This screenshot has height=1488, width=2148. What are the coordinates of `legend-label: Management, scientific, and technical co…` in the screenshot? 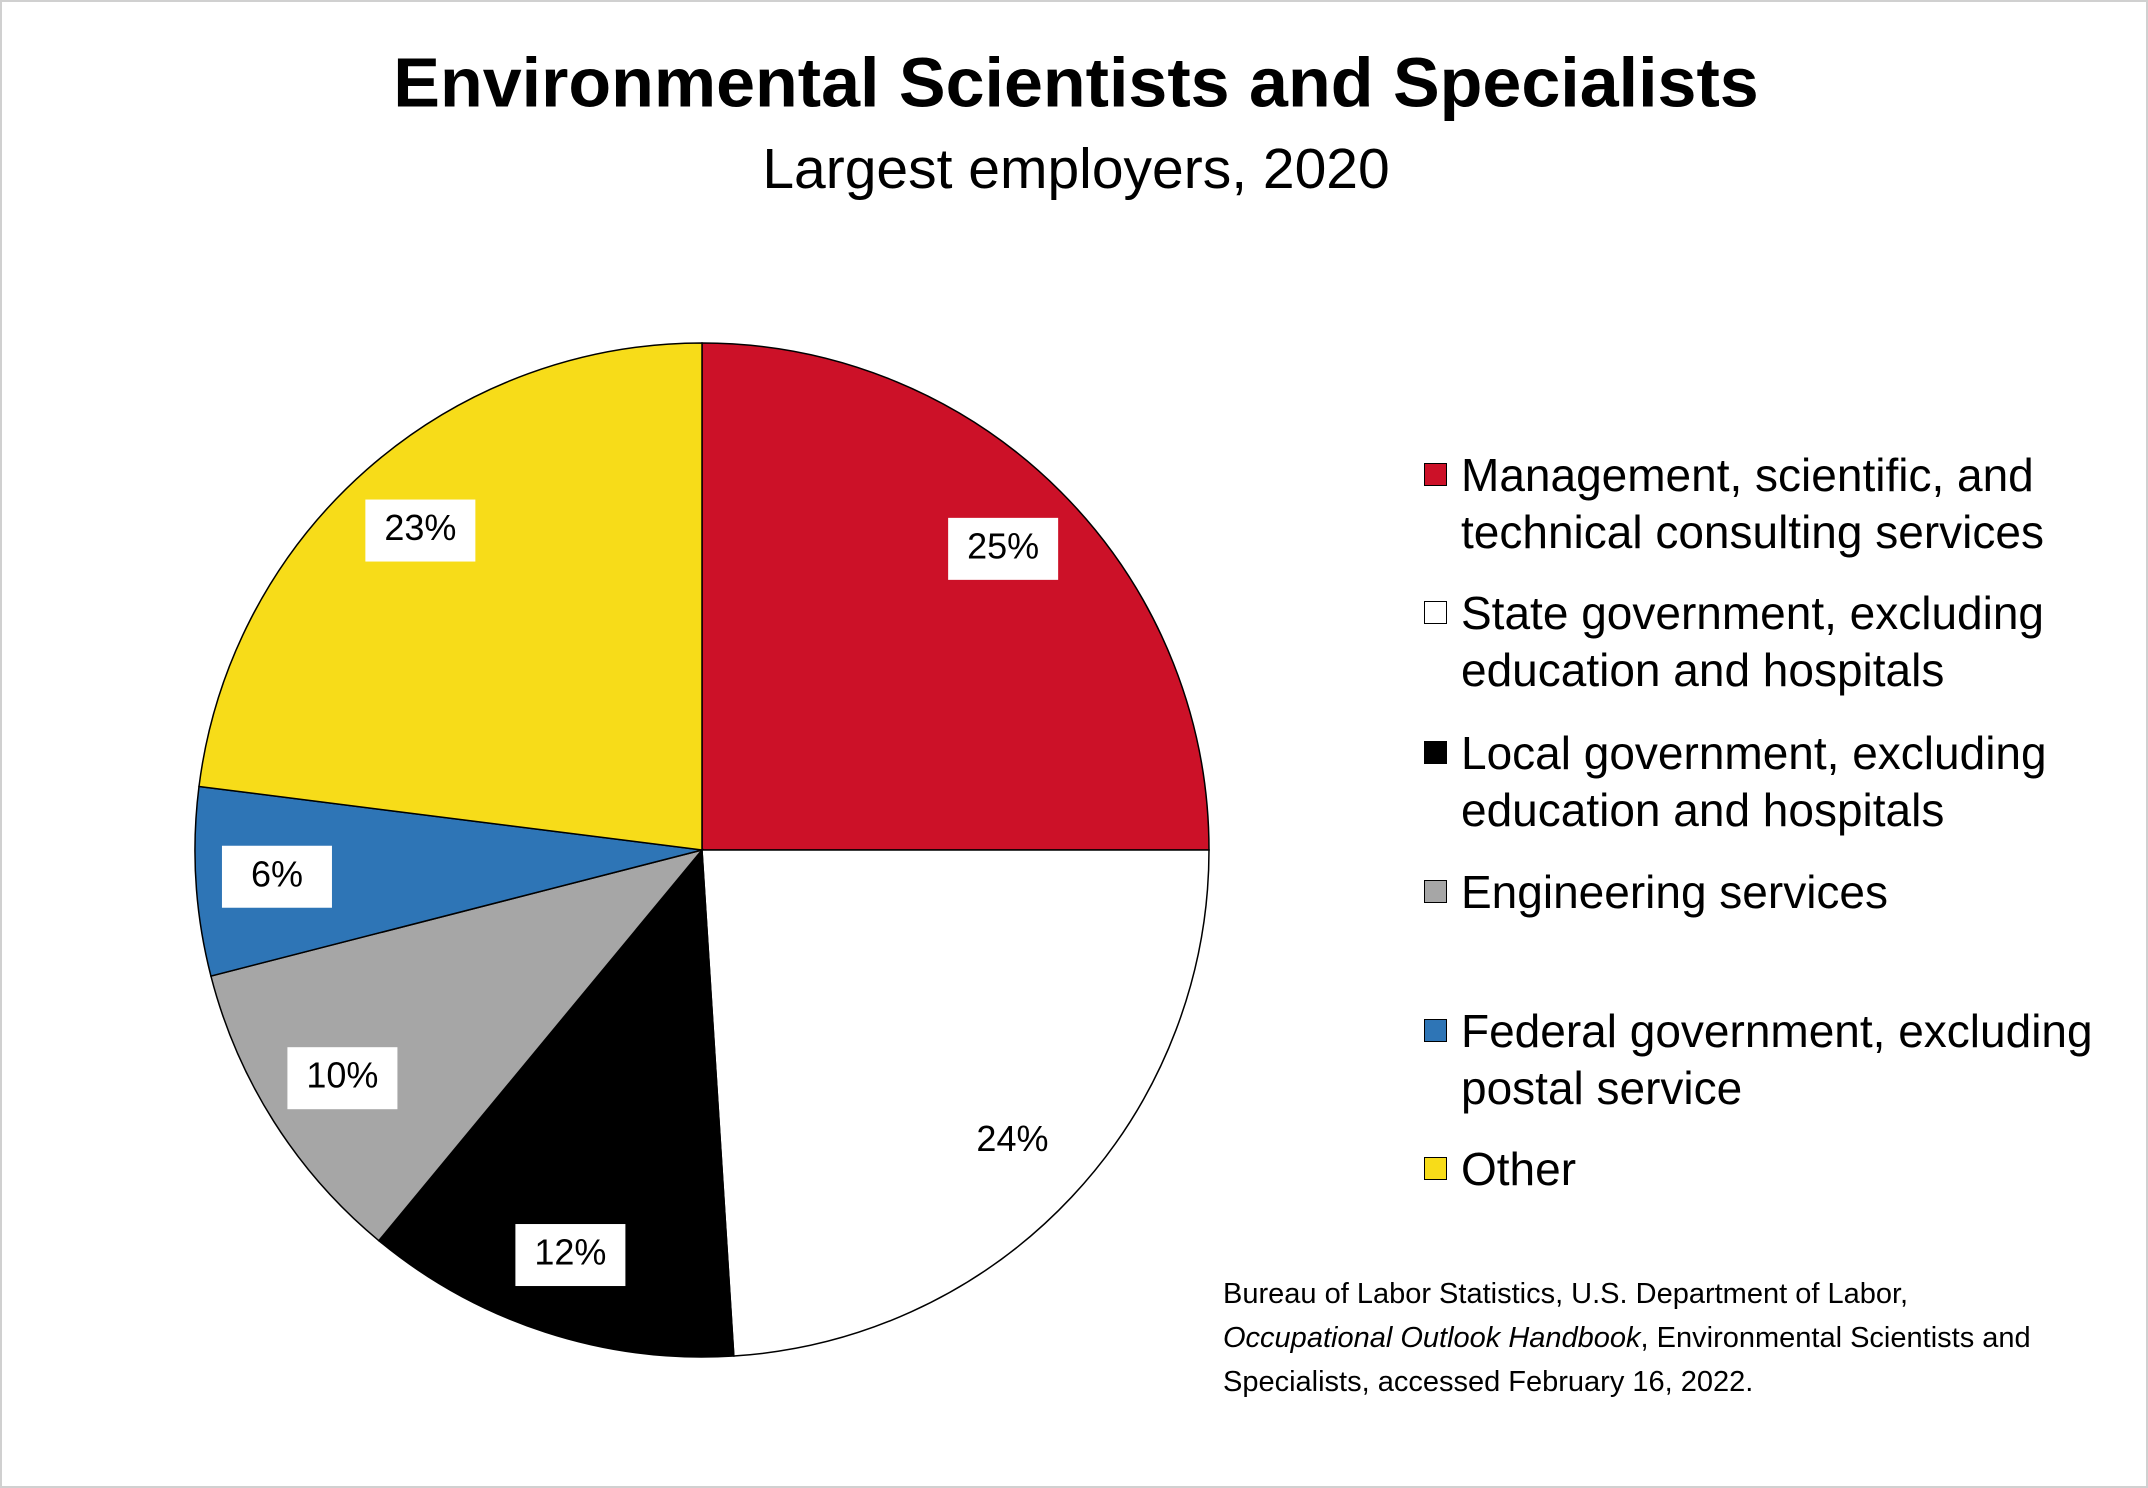 It's located at (1752, 503).